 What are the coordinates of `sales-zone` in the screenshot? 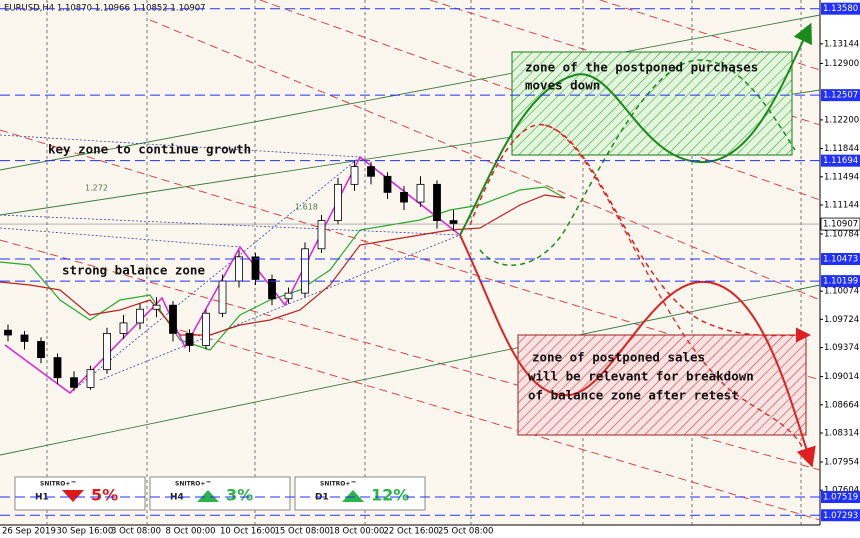 It's located at (662, 385).